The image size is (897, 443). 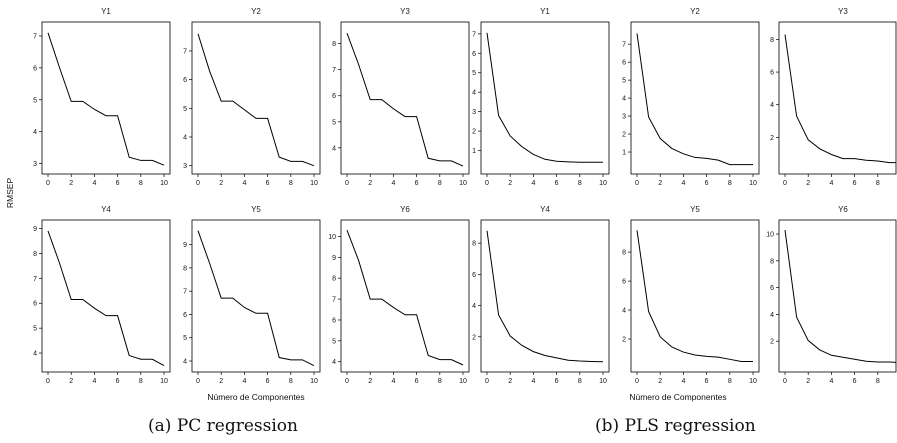 I want to click on caption-b-text: PLS regression, so click(x=690, y=426).